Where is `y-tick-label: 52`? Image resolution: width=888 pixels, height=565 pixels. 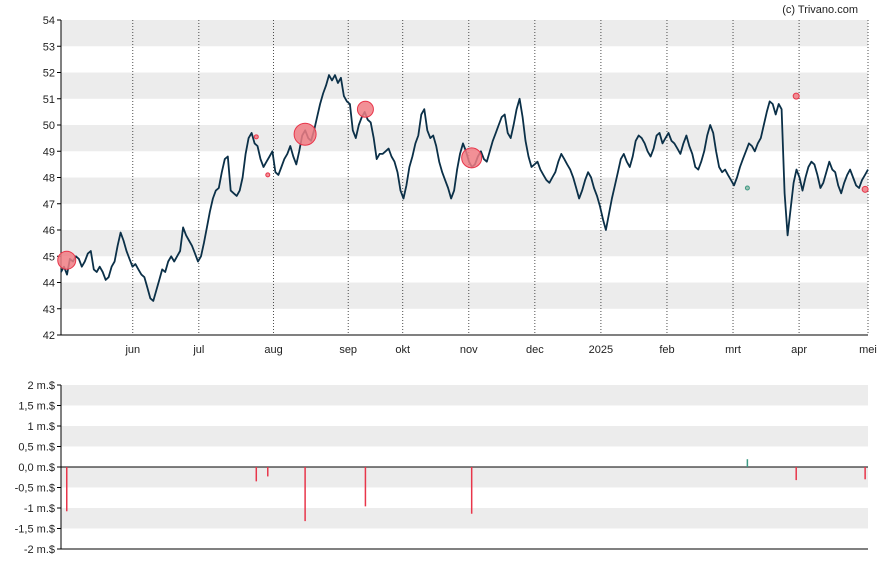 y-tick-label: 52 is located at coordinates (49, 74).